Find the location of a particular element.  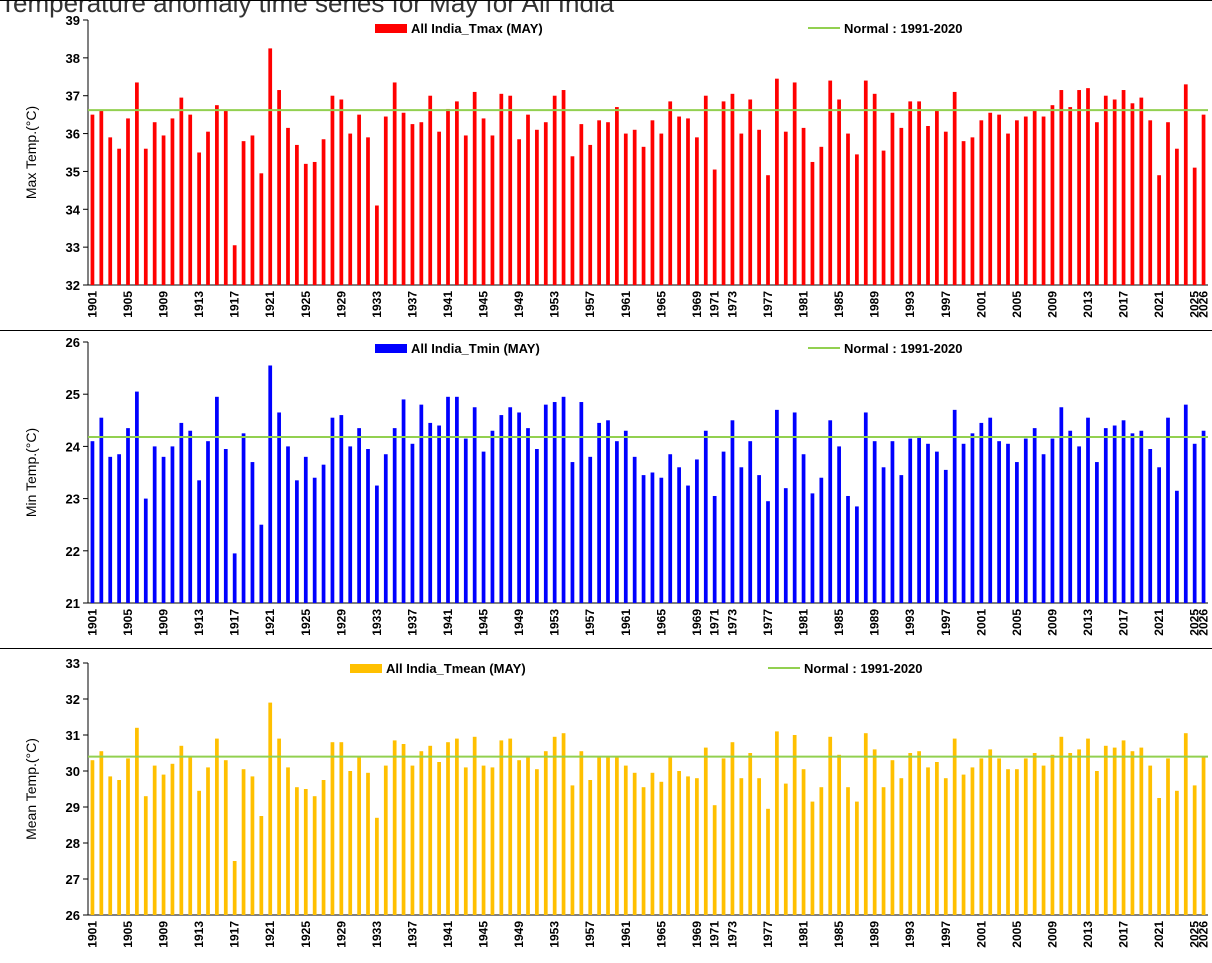

bar-1960 is located at coordinates (617, 196).